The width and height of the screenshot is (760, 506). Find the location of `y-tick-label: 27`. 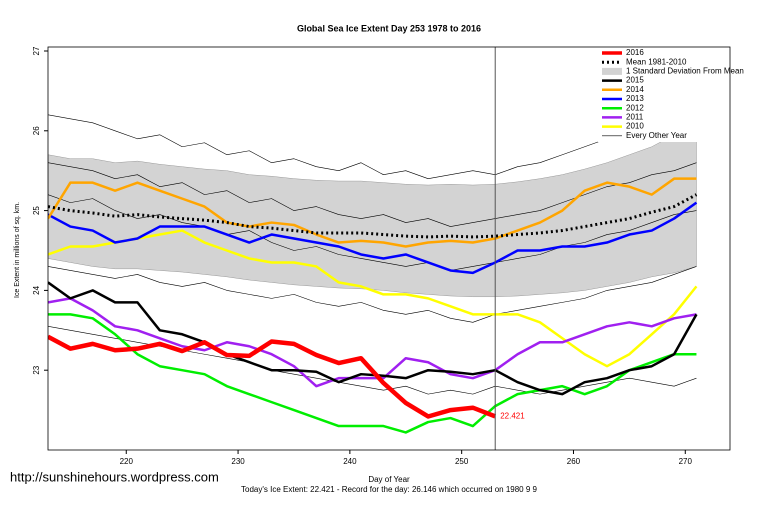

y-tick-label: 27 is located at coordinates (36, 50).